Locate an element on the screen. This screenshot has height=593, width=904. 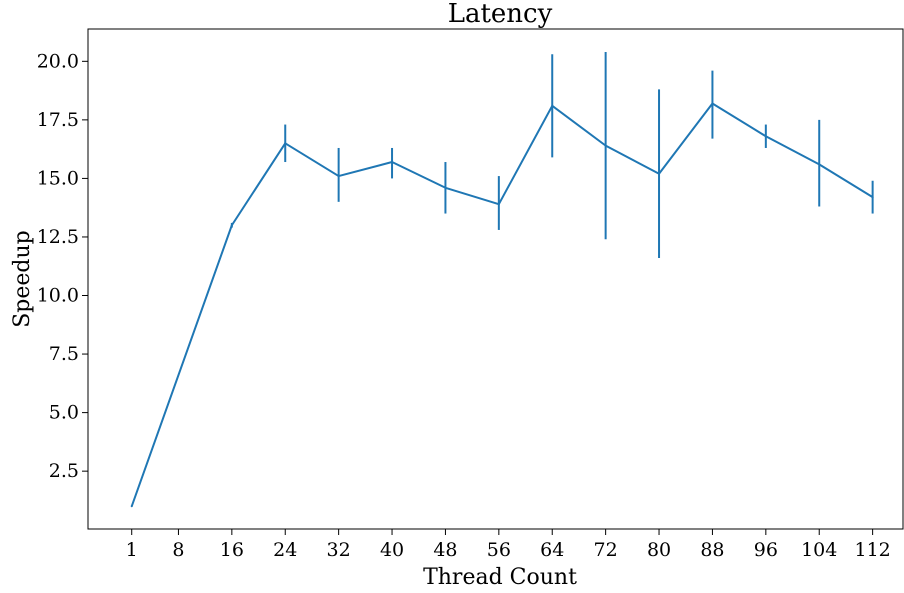
x-tick-label: 72 is located at coordinates (606, 550).